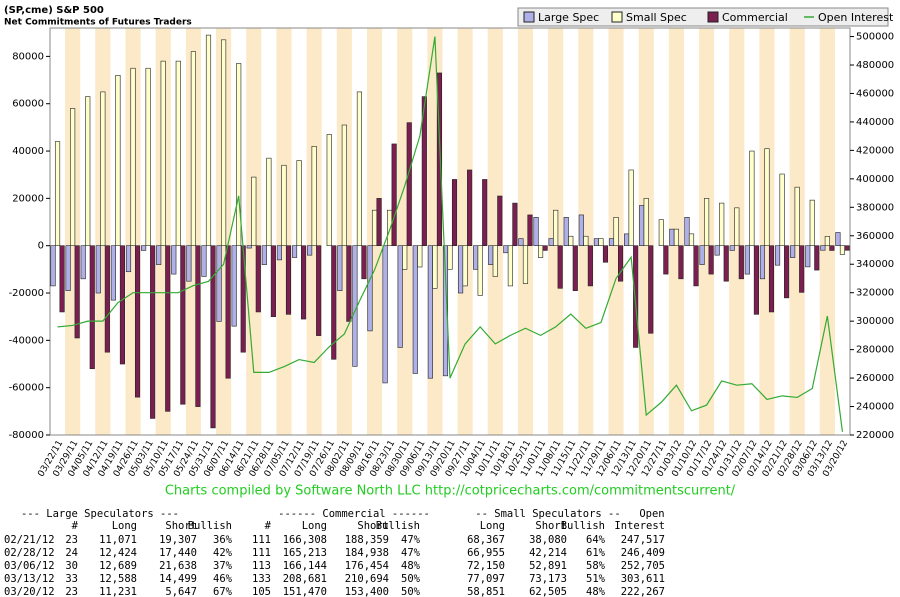 This screenshot has width=900, height=597. What do you see at coordinates (100, 514) in the screenshot?
I see `table-group-header: --- Large Speculators ---` at bounding box center [100, 514].